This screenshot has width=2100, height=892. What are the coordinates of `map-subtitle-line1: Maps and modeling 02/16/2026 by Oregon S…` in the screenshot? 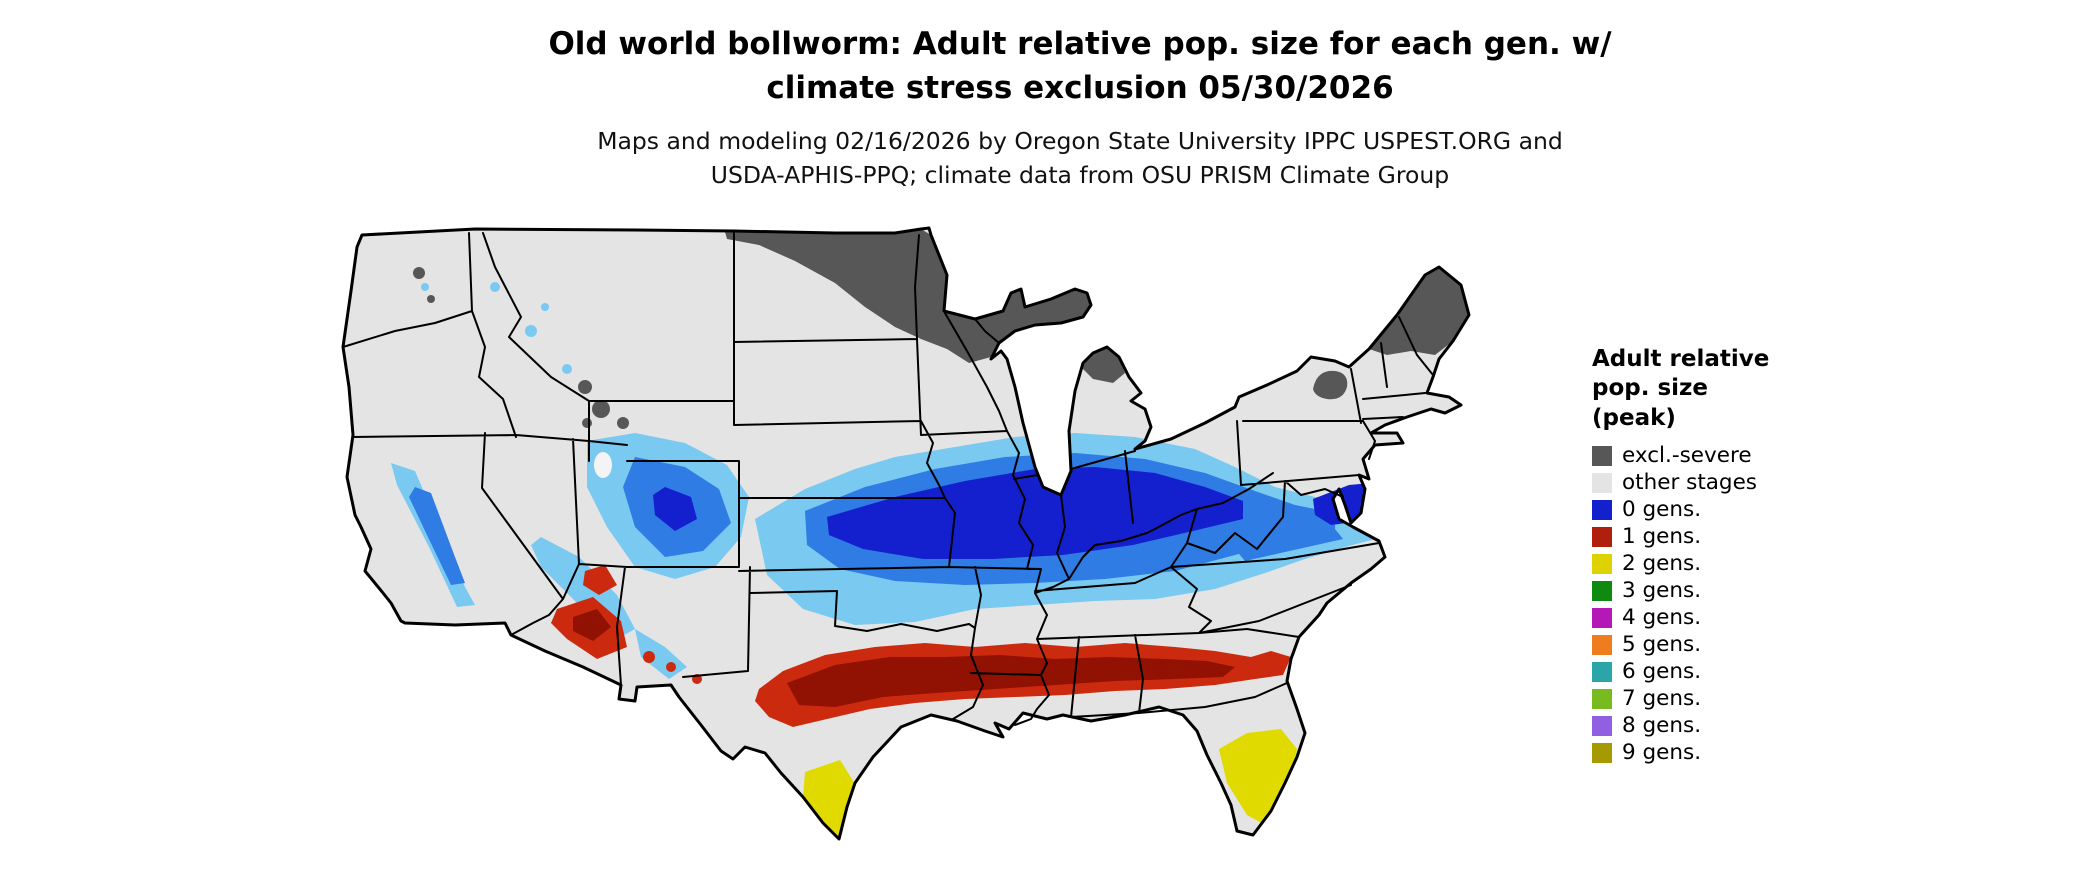 It's located at (1080, 141).